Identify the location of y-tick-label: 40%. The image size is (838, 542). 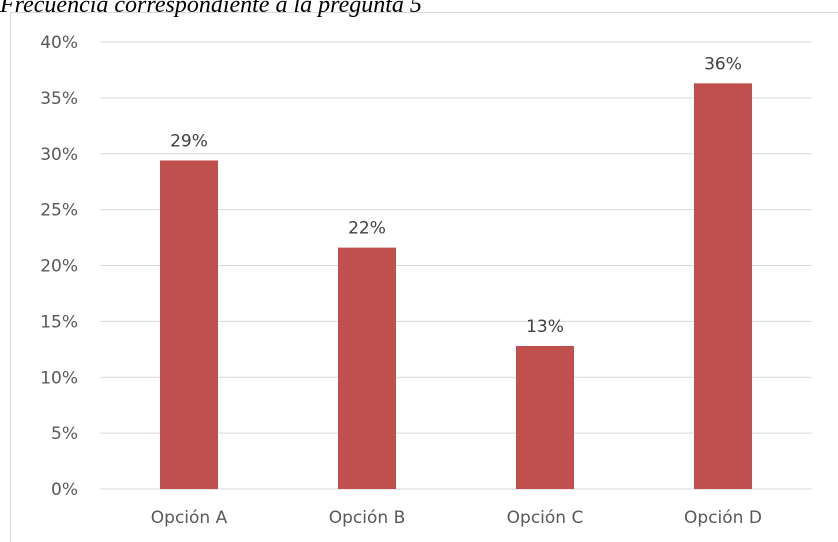
(59, 43).